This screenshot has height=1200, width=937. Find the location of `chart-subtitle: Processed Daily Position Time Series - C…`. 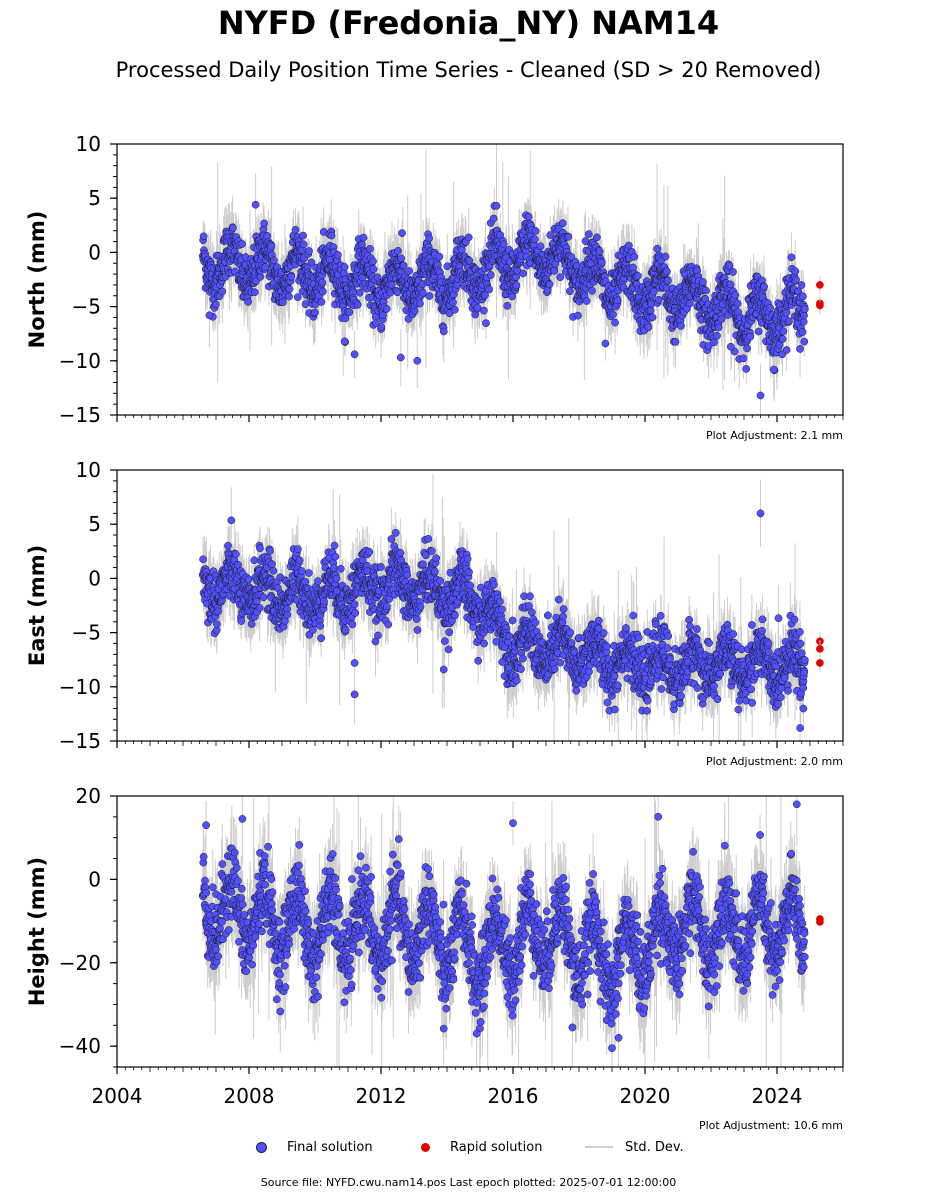

chart-subtitle: Processed Daily Position Time Series - C… is located at coordinates (468, 70).